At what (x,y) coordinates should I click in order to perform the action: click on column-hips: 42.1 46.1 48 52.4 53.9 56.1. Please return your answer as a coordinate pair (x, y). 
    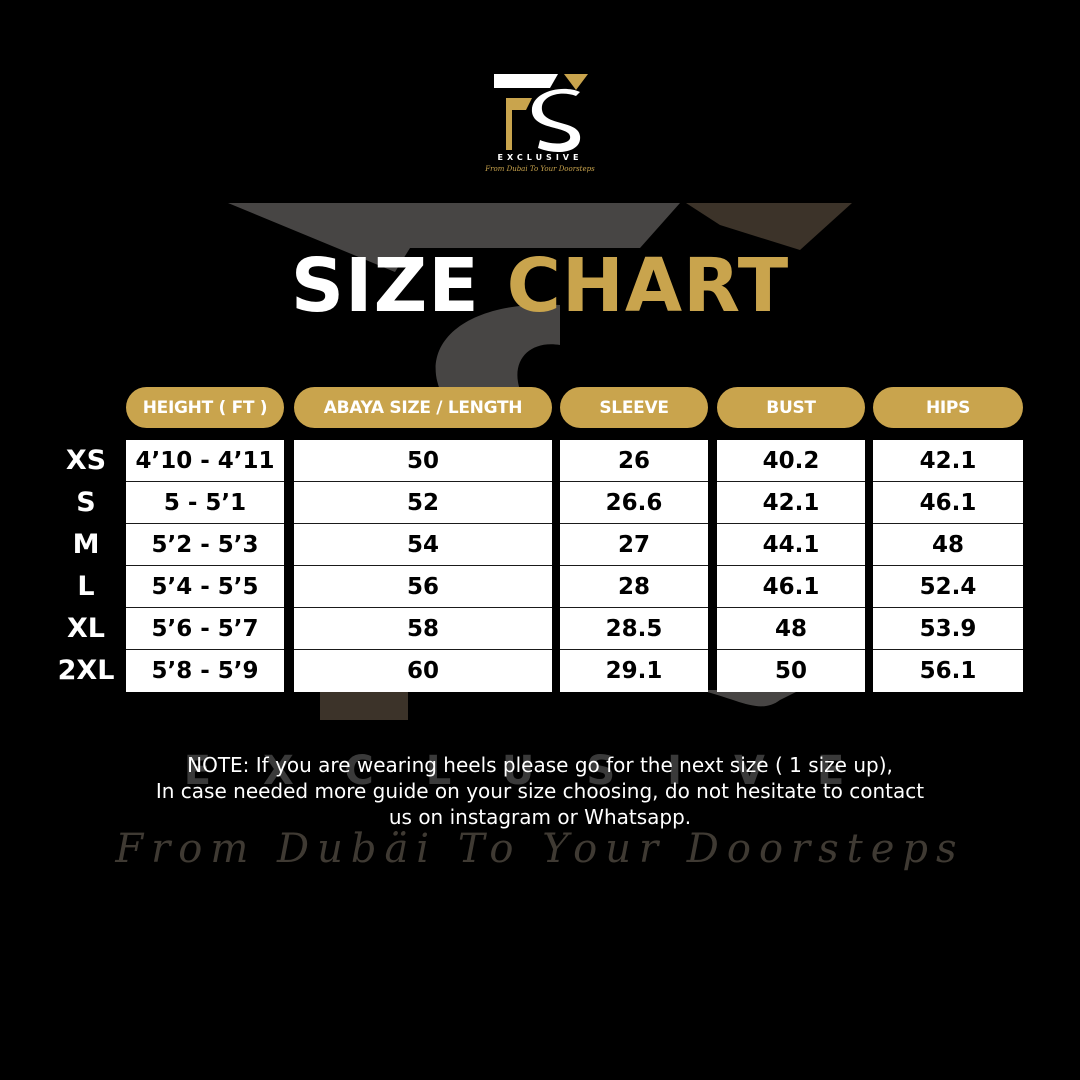
    Looking at the image, I should click on (948, 566).